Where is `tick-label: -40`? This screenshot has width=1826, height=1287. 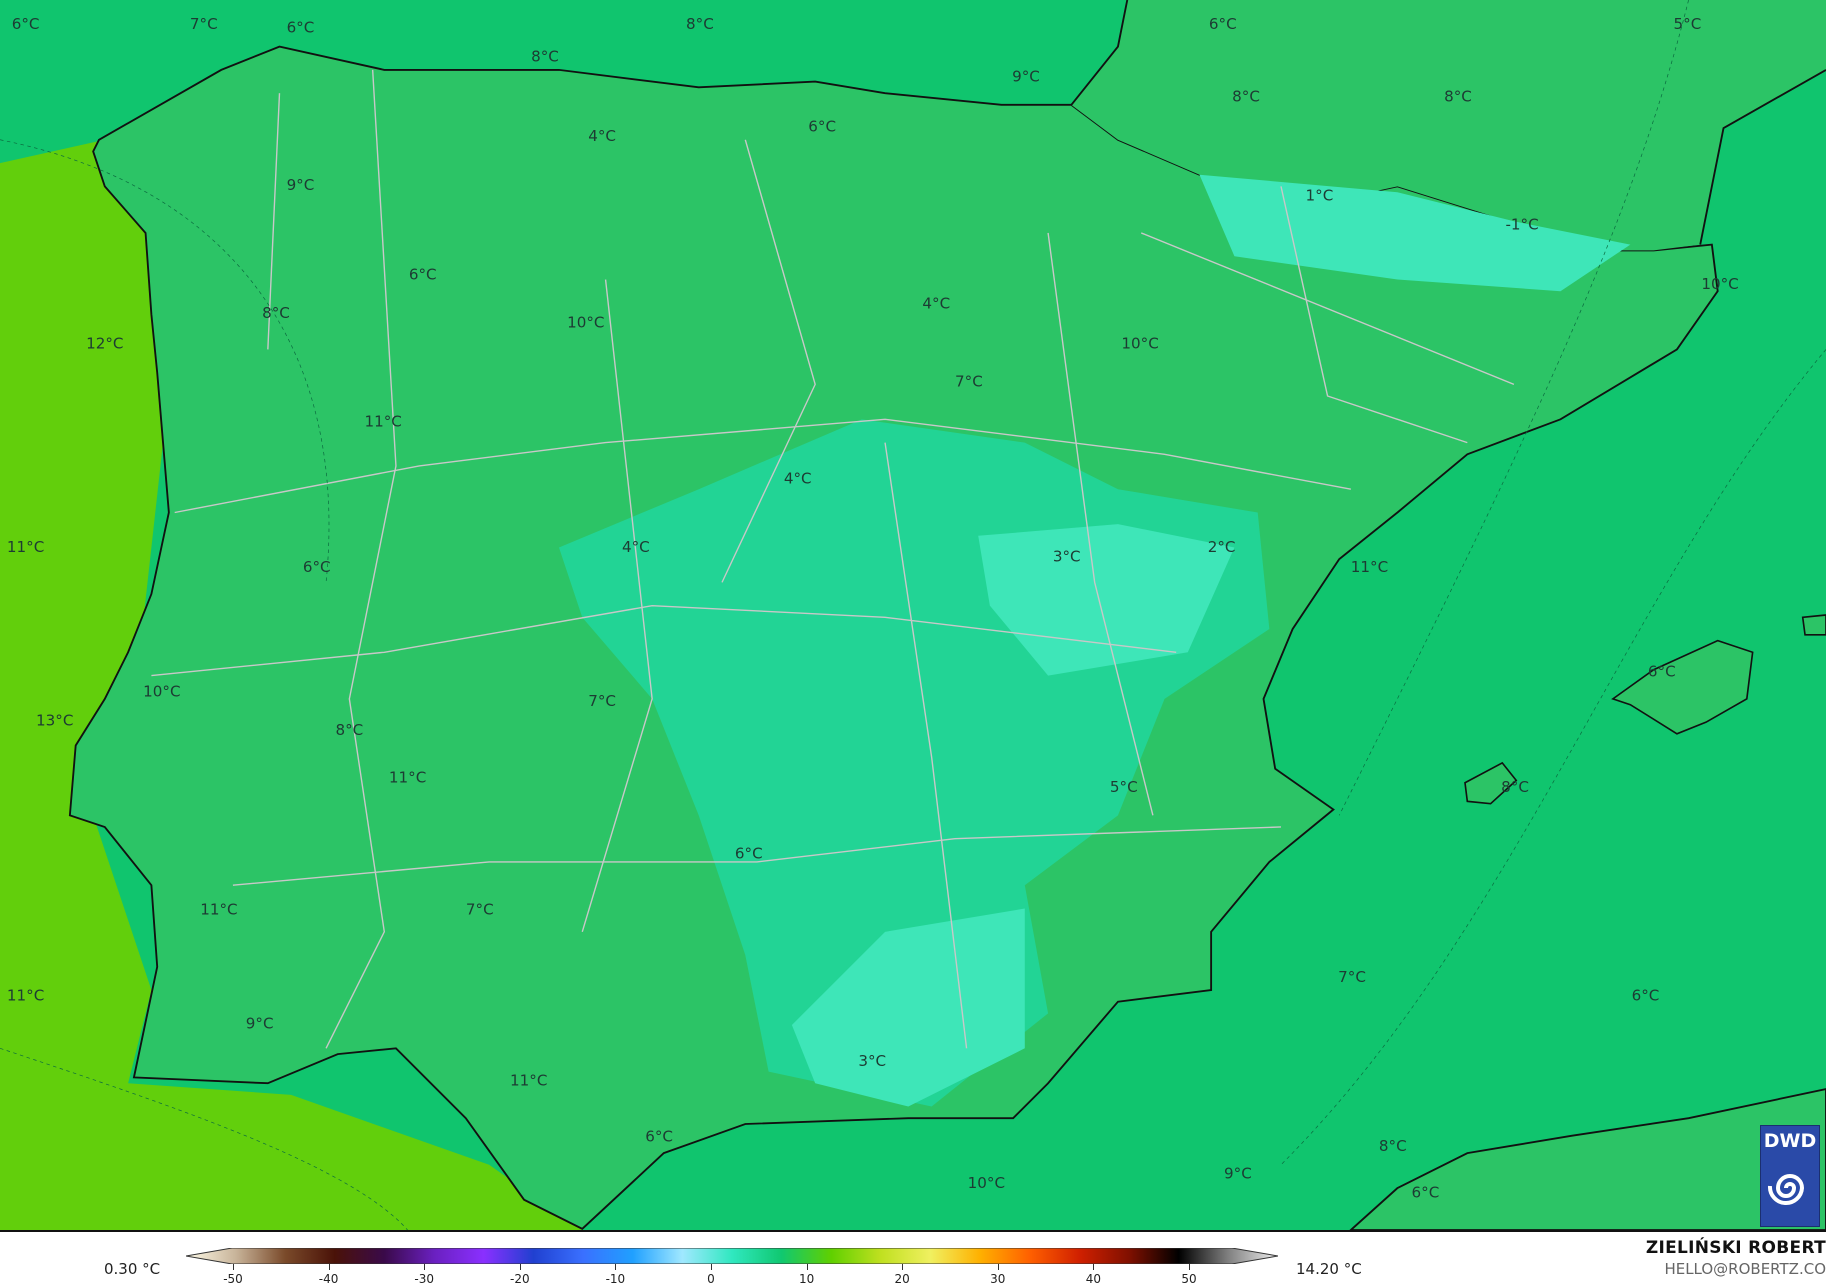
tick-label: -40 is located at coordinates (328, 1279).